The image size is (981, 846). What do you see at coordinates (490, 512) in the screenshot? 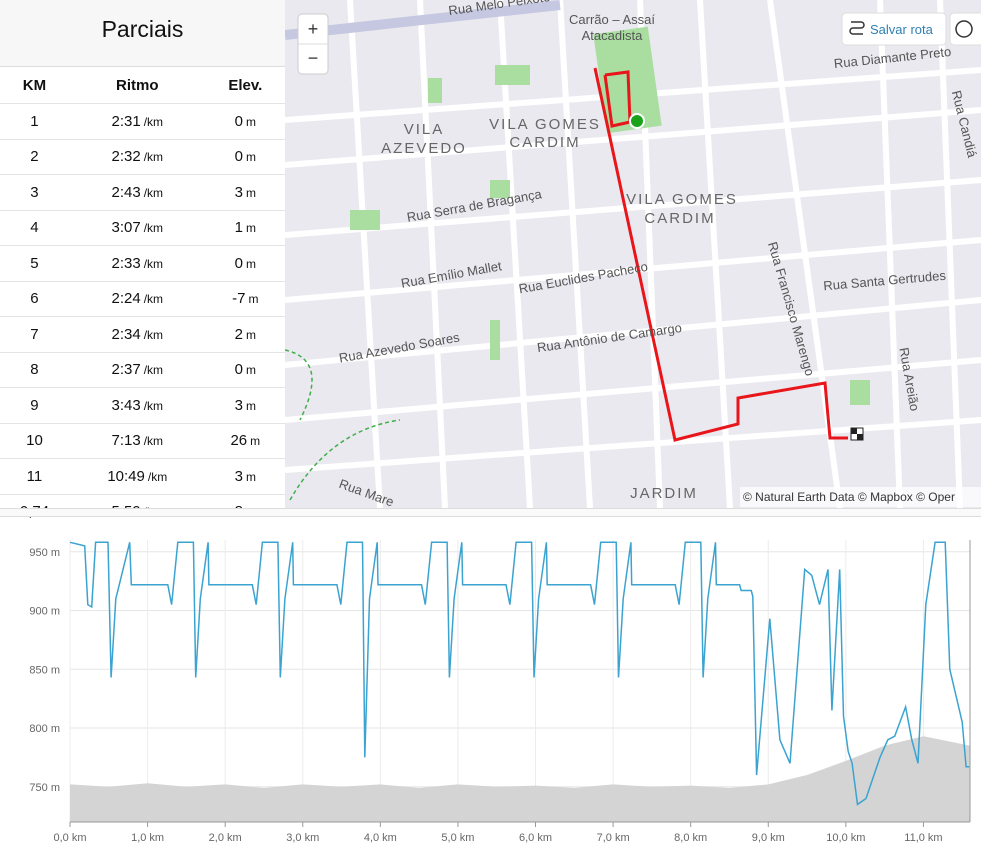
I see `resize-handle` at bounding box center [490, 512].